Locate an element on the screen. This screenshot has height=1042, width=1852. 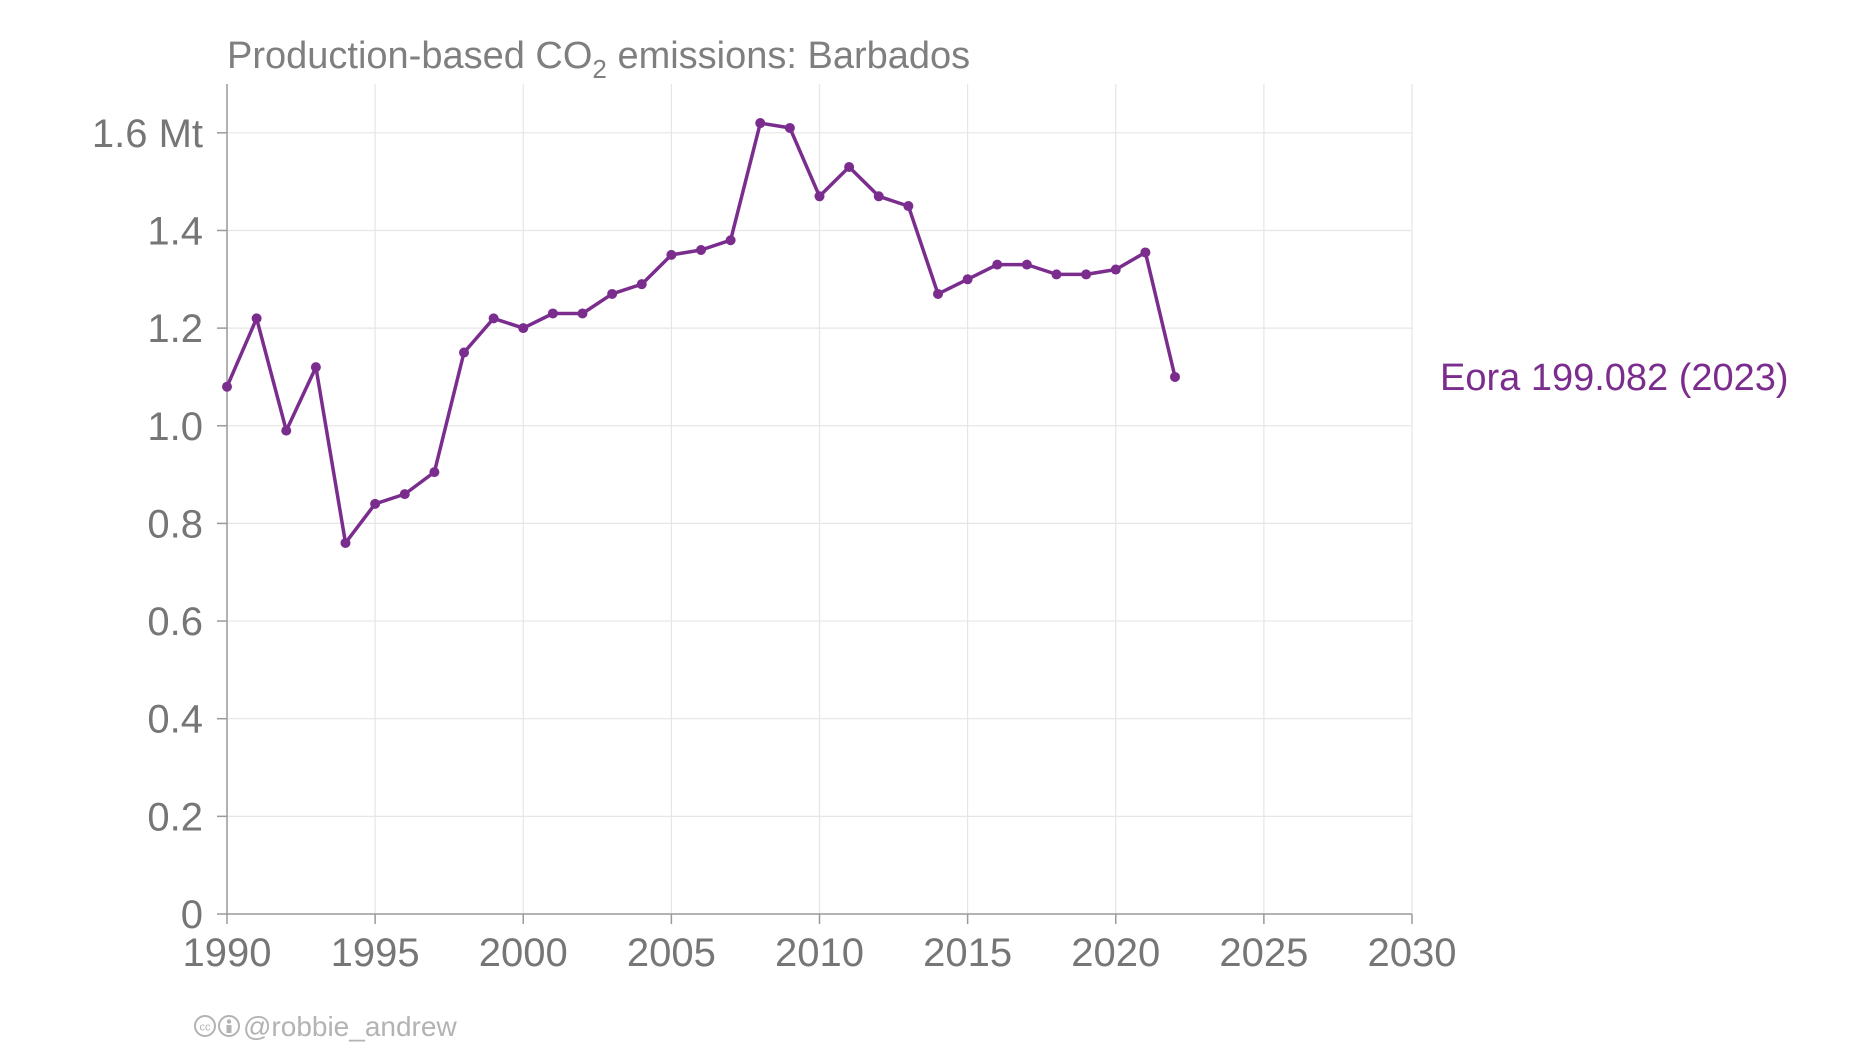
x-tick-label: 2015 is located at coordinates (967, 953).